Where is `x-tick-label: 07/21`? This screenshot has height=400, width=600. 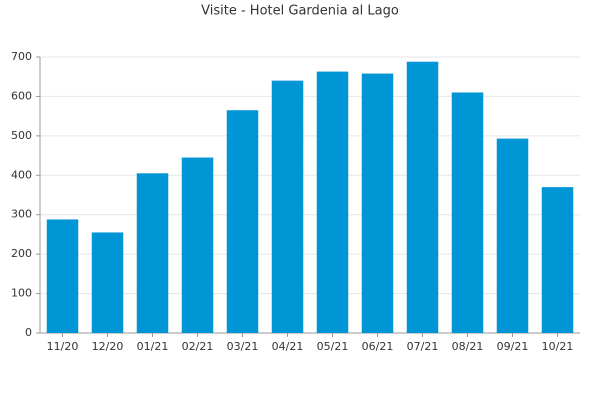 x-tick-label: 07/21 is located at coordinates (423, 346).